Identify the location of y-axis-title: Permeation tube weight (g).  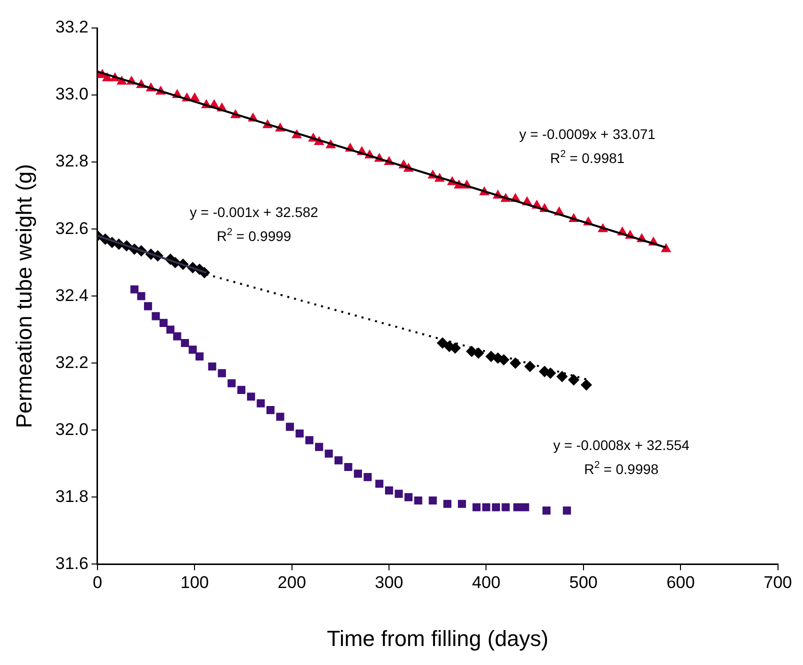
(23, 296).